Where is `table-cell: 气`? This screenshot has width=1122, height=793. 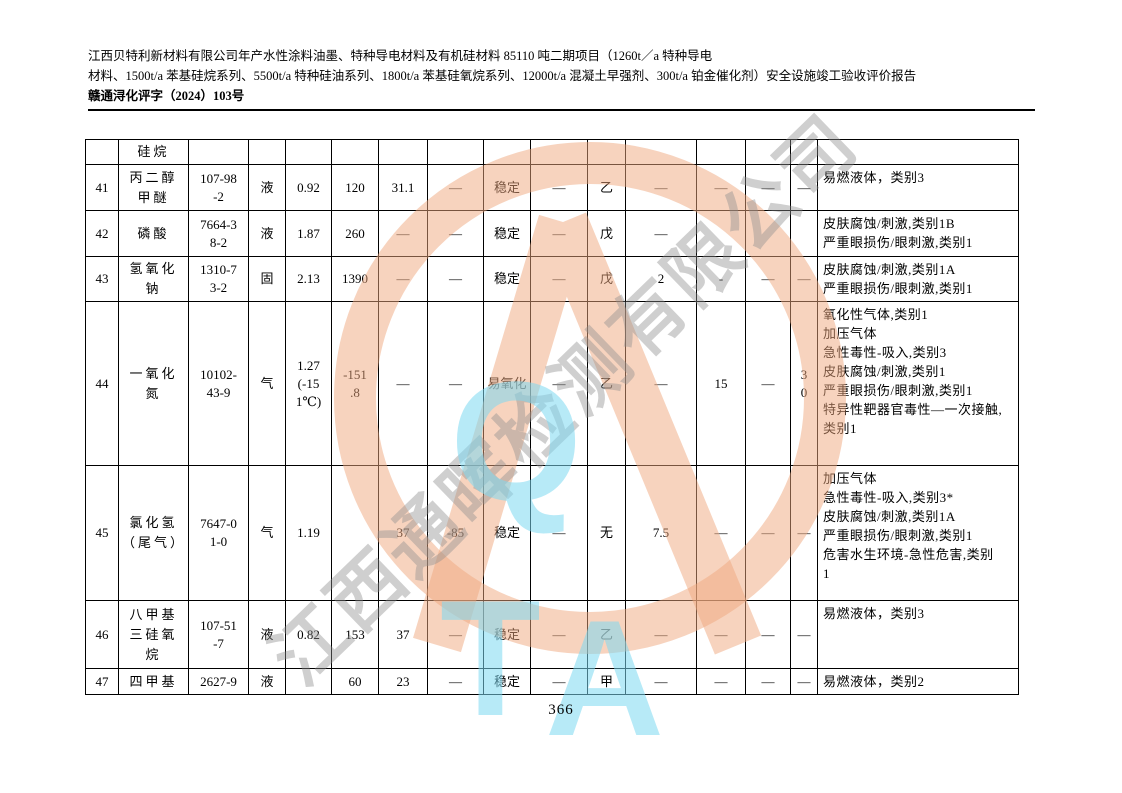
table-cell: 气 is located at coordinates (267, 533).